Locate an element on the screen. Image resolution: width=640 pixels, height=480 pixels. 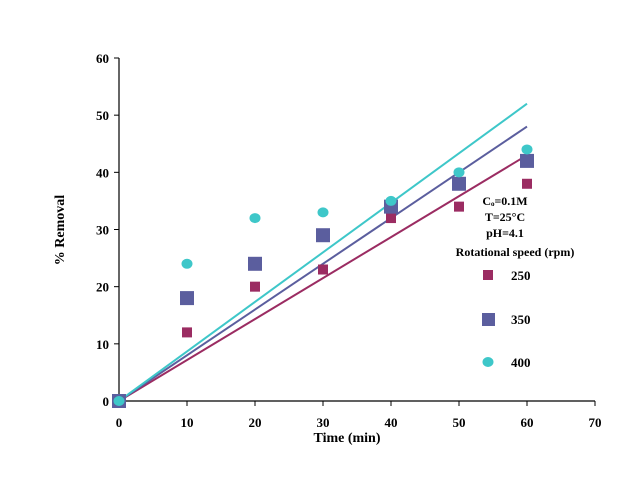
x-tick-label: 30 is located at coordinates (323, 422).